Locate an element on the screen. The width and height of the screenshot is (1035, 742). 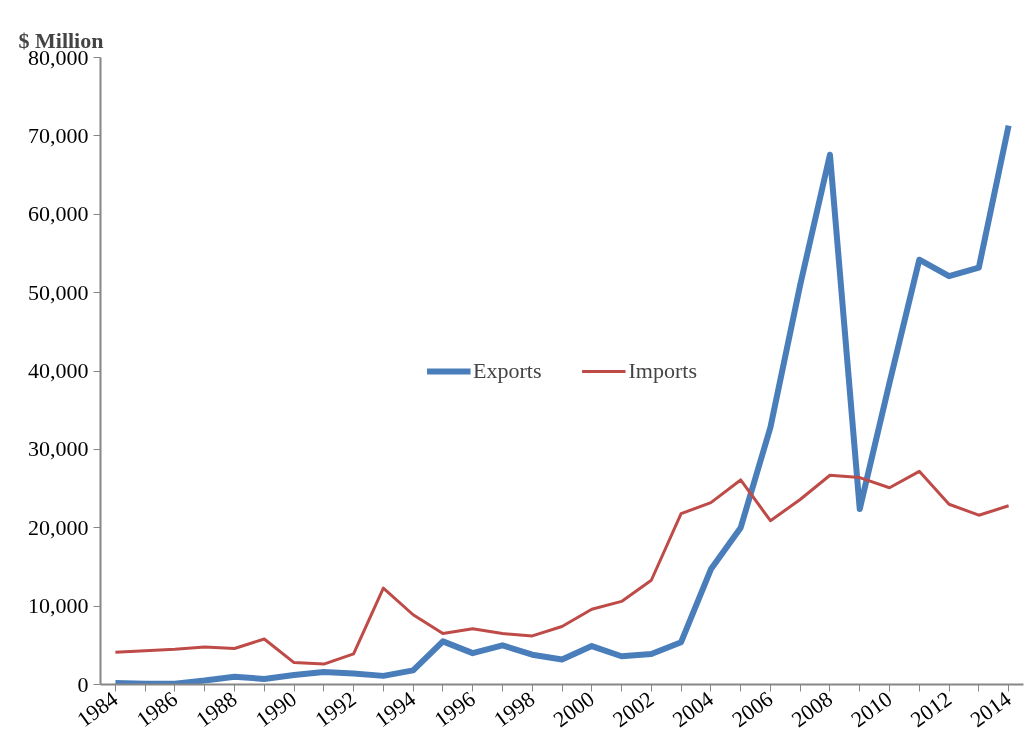
x-tick-label: 2014 is located at coordinates (990, 709).